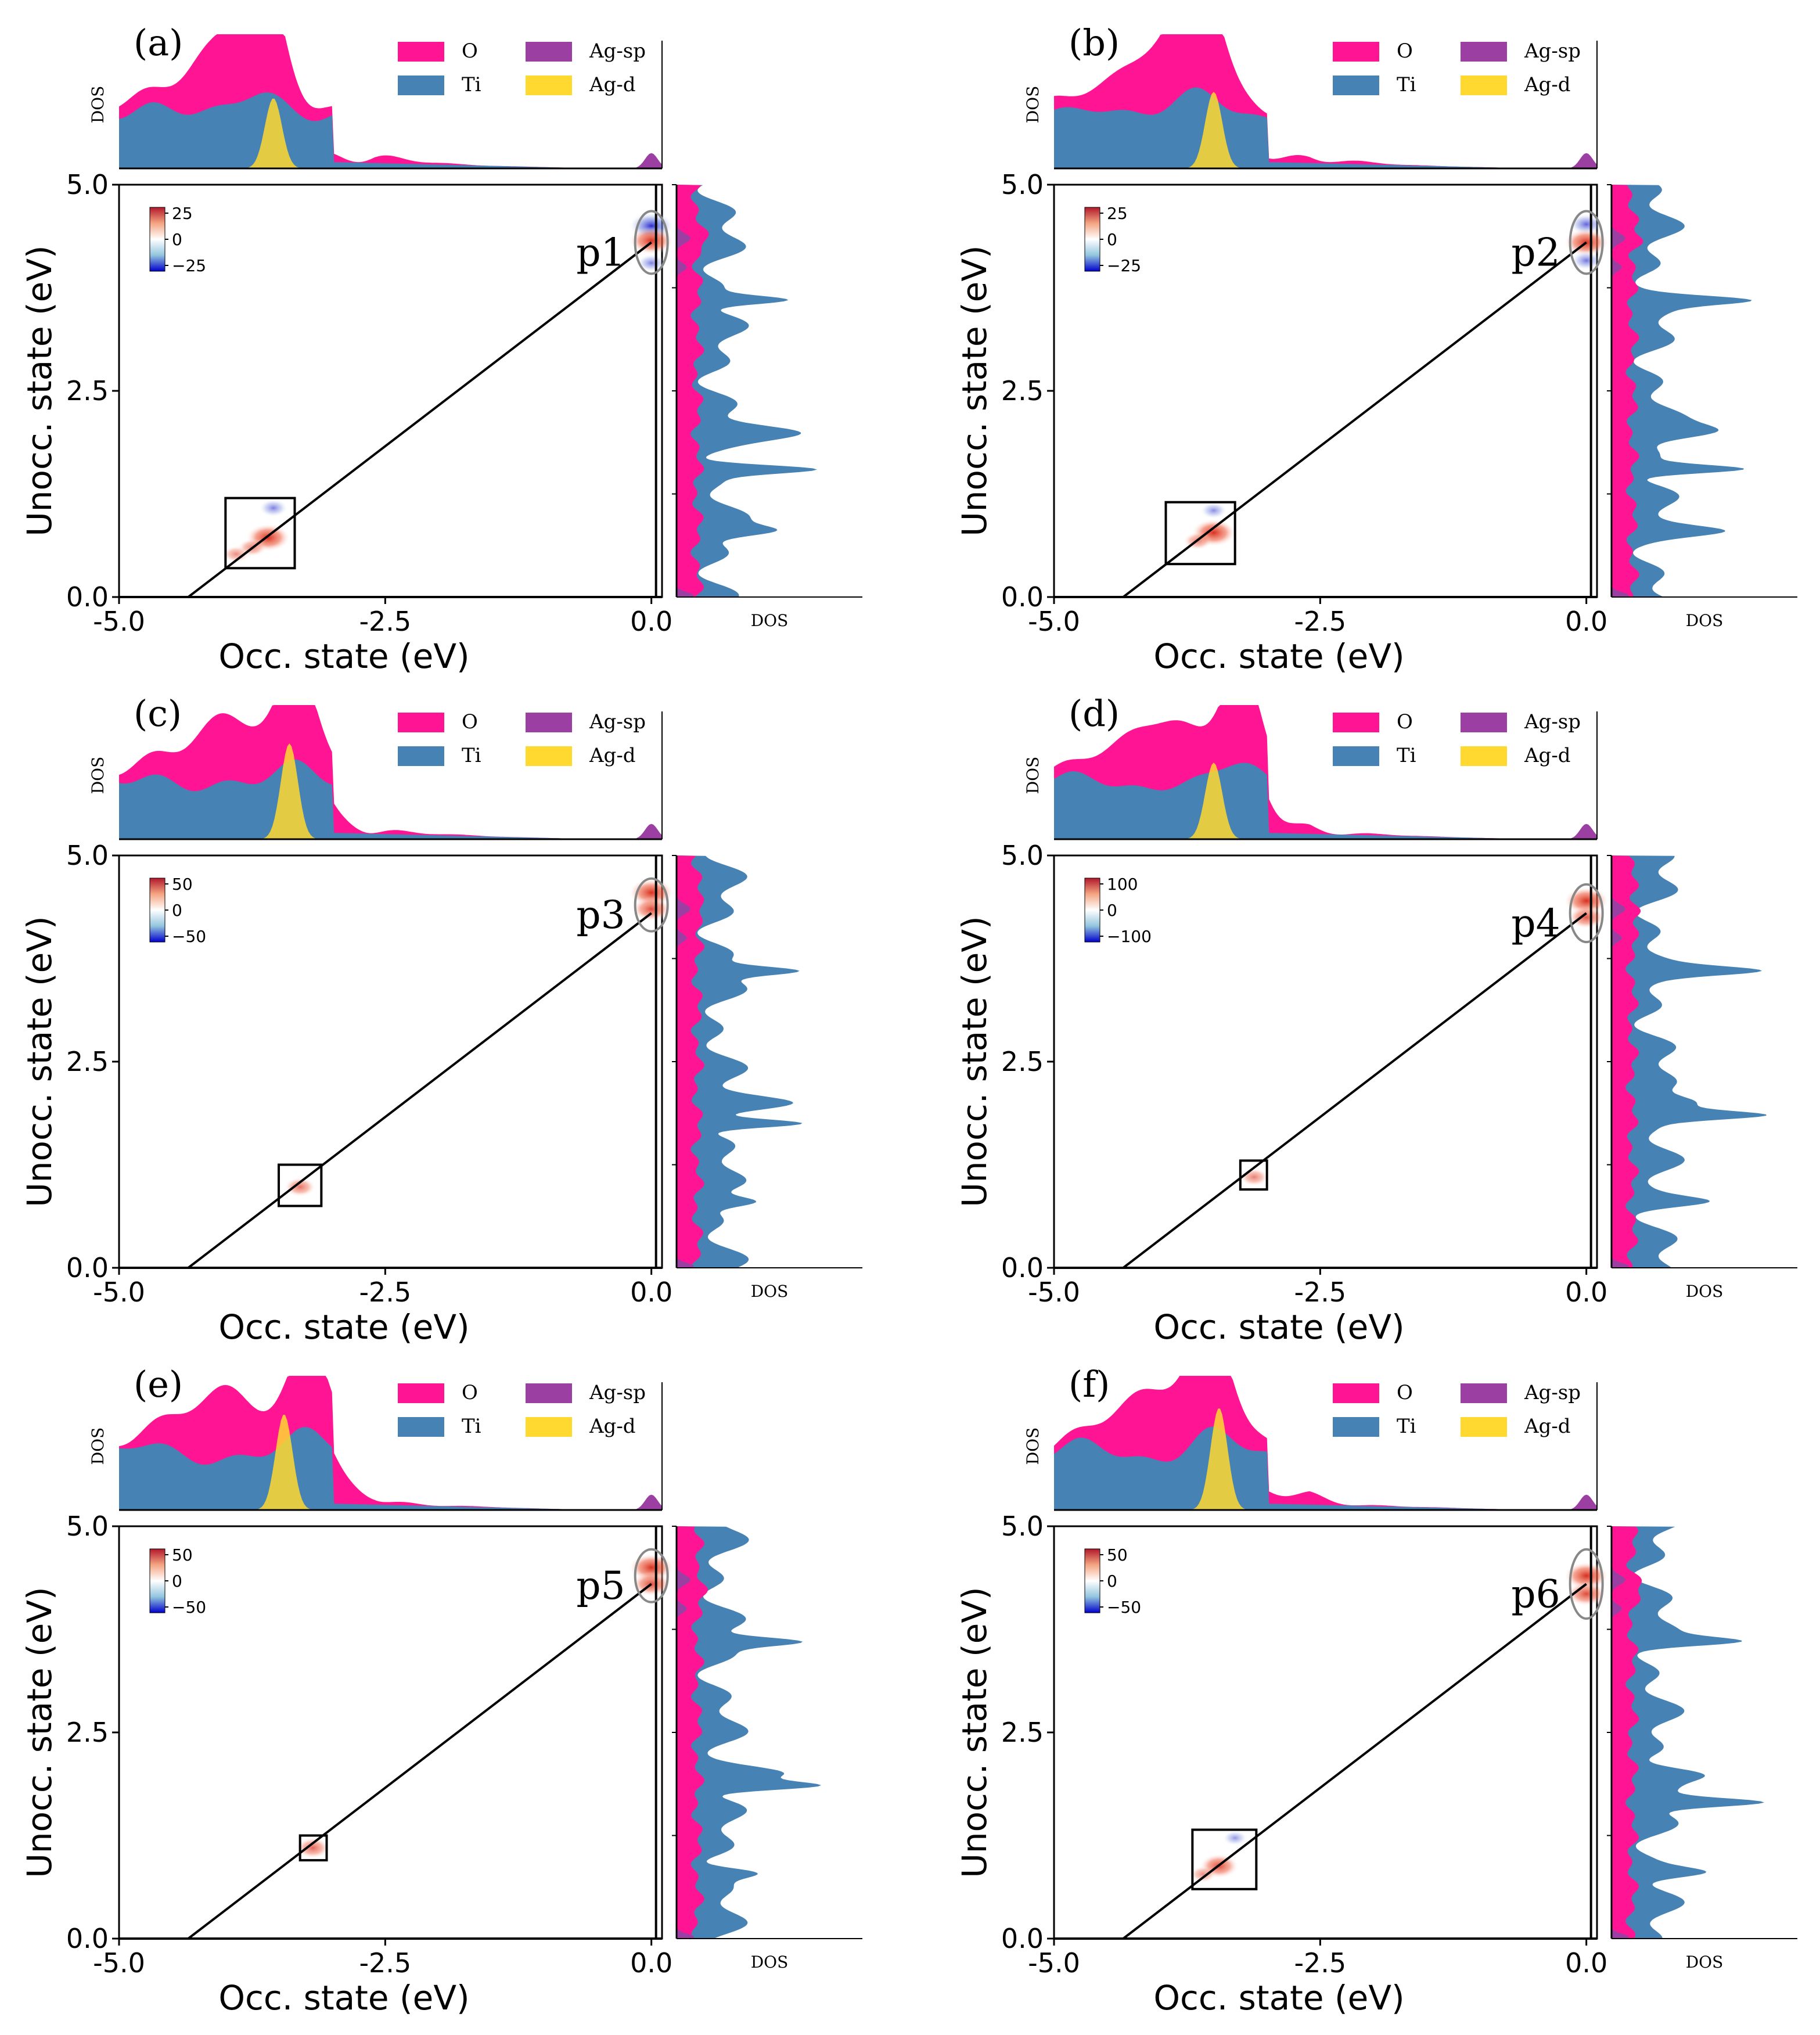 The height and width of the screenshot is (2035, 1820). What do you see at coordinates (189, 265) in the screenshot?
I see `colorbar-tick-label: −25` at bounding box center [189, 265].